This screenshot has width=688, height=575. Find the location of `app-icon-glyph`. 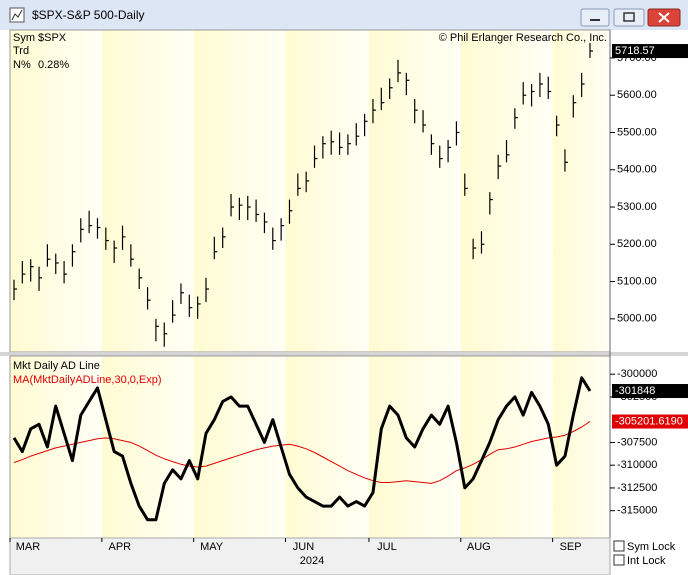

app-icon-glyph is located at coordinates (17, 15).